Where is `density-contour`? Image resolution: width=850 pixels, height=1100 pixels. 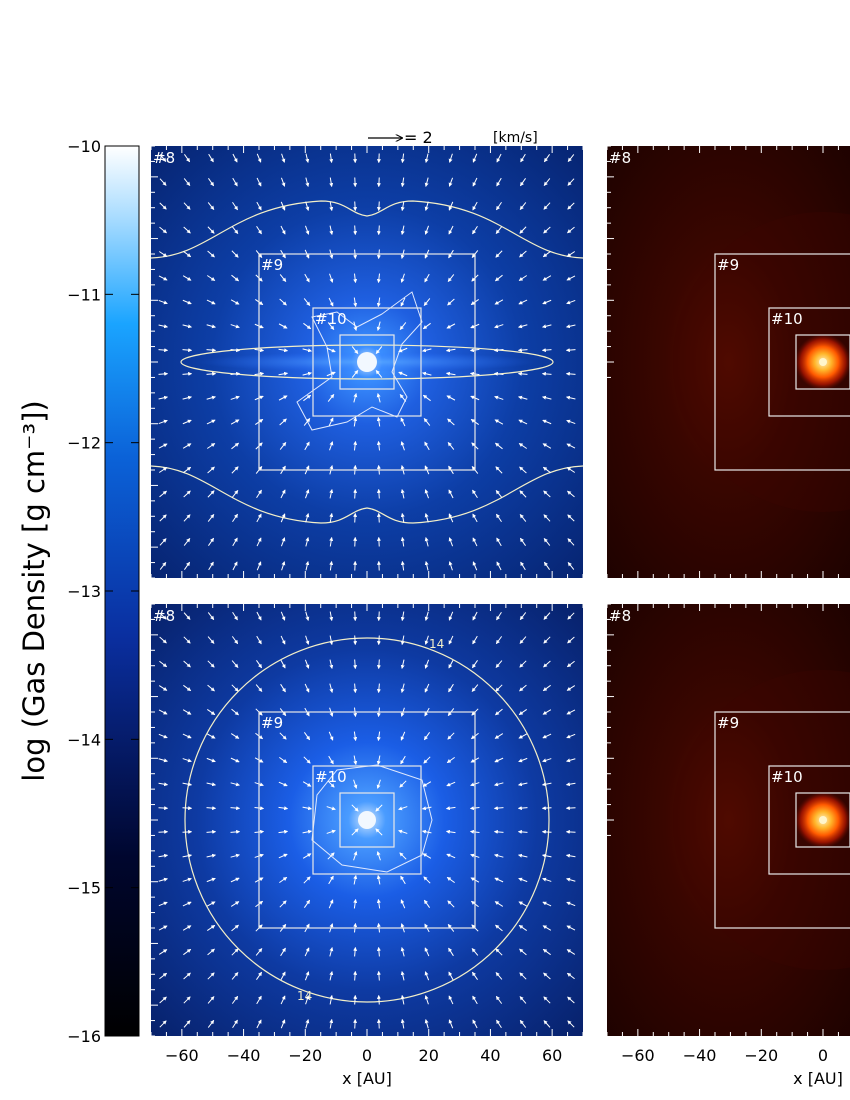 density-contour is located at coordinates (367, 229).